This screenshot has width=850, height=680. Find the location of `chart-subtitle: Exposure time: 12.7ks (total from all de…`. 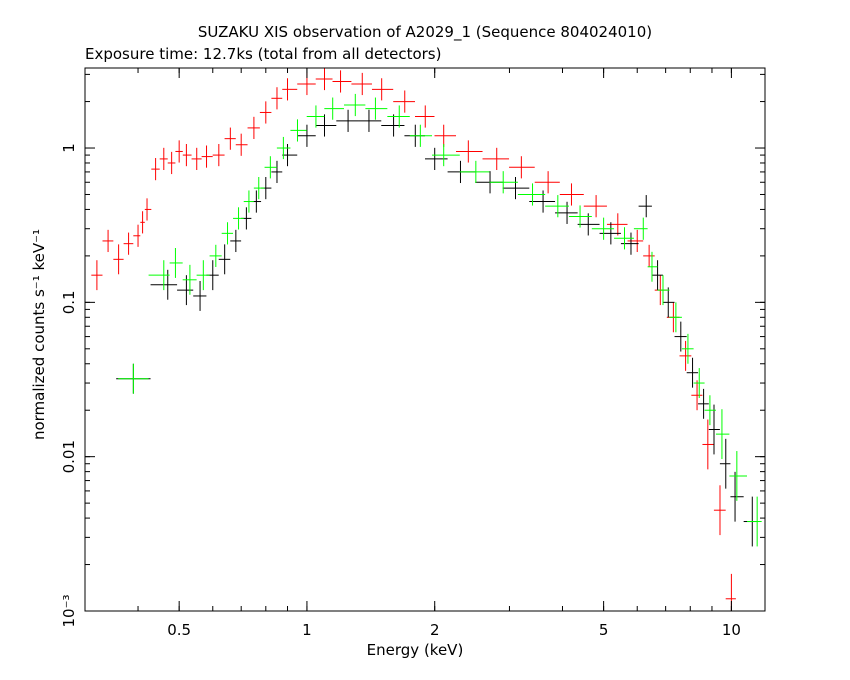

chart-subtitle: Exposure time: 12.7ks (total from all de… is located at coordinates (263, 54).